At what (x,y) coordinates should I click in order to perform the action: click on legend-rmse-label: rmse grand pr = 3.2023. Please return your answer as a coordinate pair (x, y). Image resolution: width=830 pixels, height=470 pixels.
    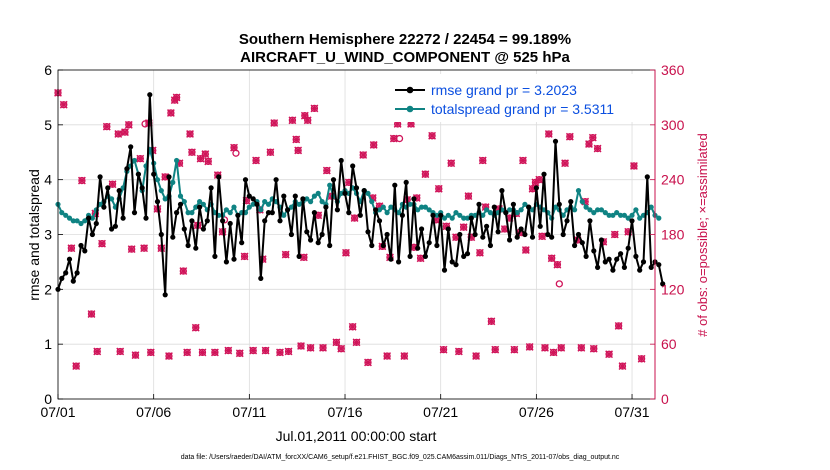
    Looking at the image, I should click on (504, 90).